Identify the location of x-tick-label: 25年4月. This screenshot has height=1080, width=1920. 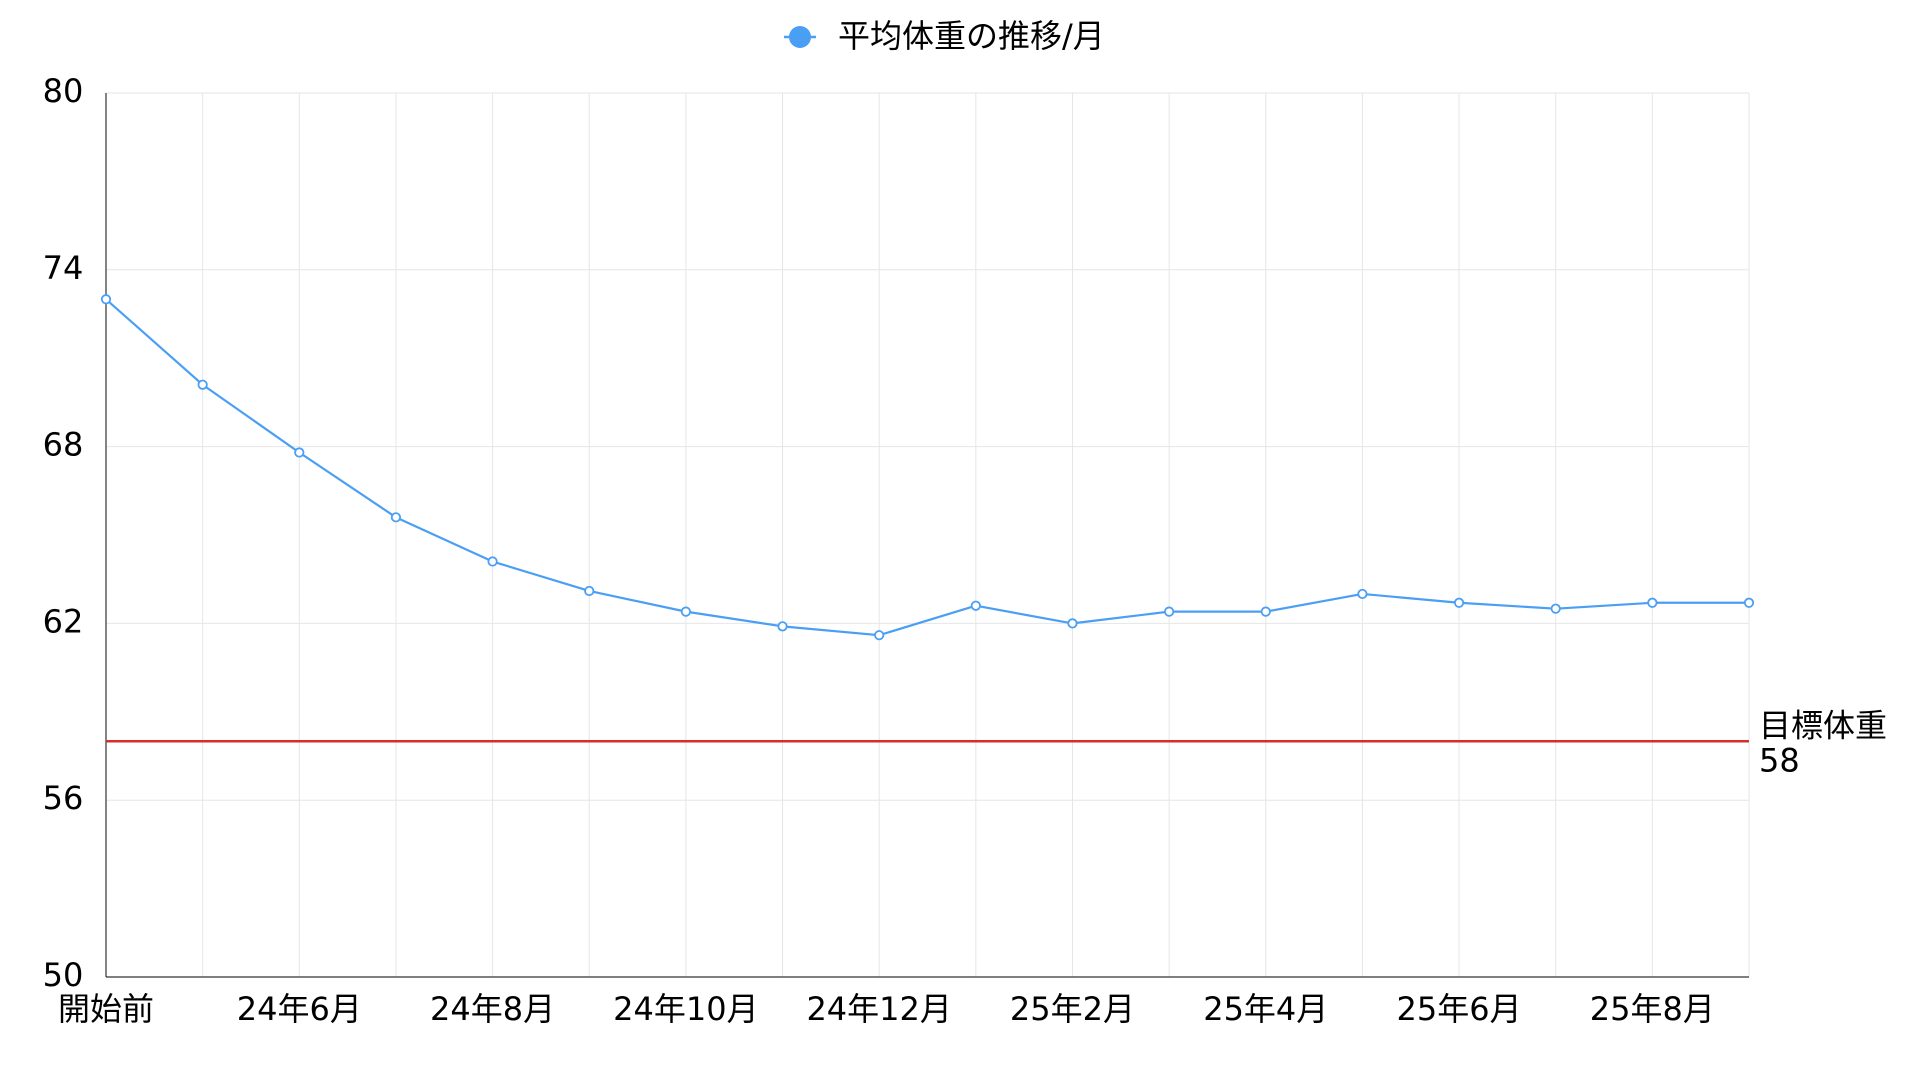
(1265, 1009).